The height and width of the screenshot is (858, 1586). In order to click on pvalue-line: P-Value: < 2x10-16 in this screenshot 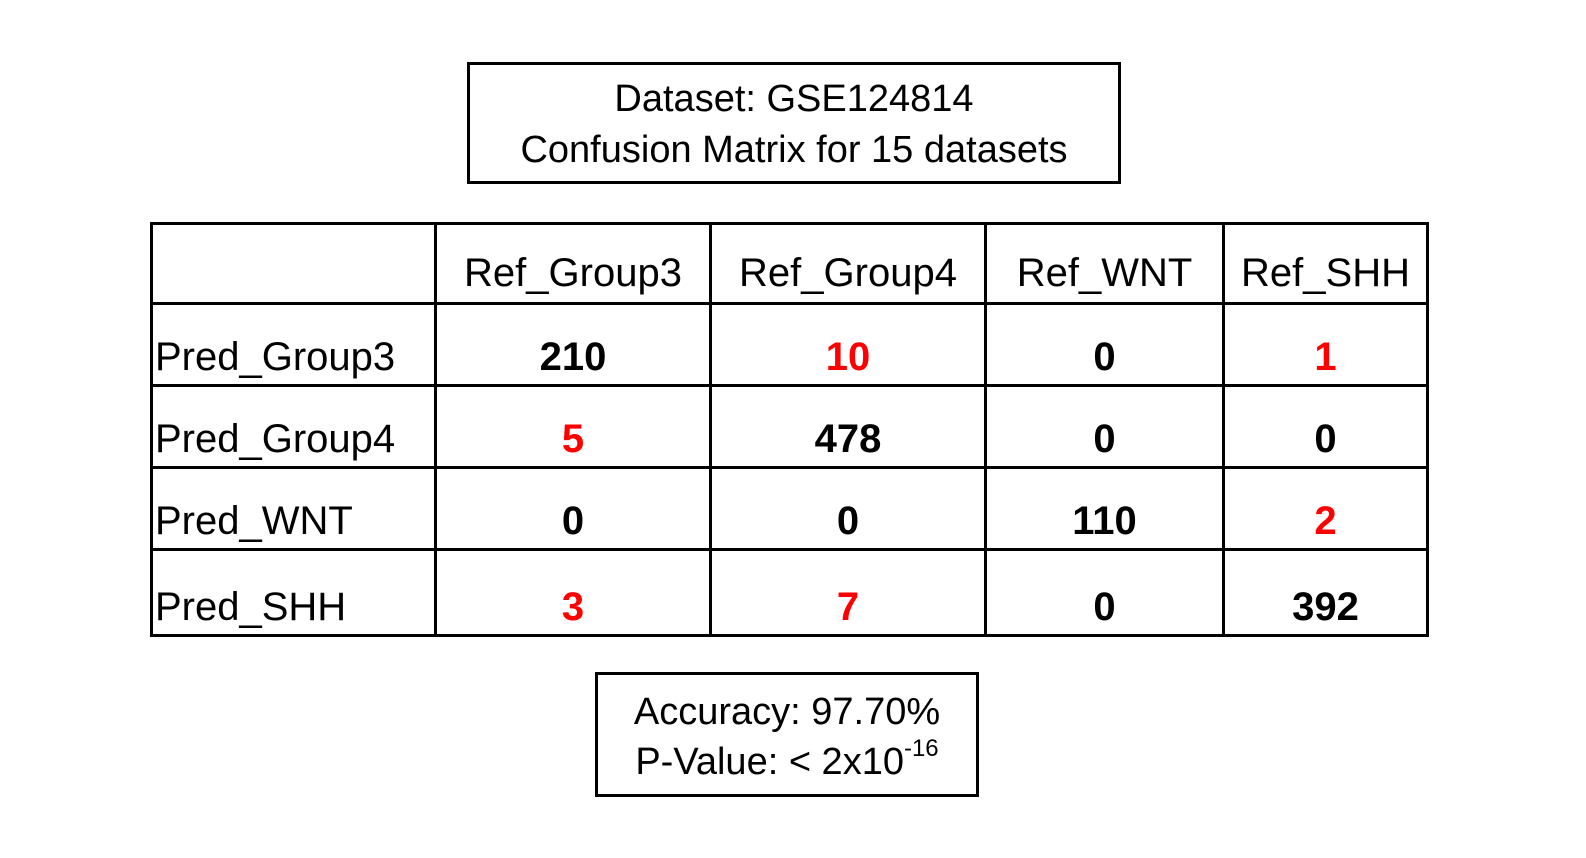, I will do `click(787, 762)`.